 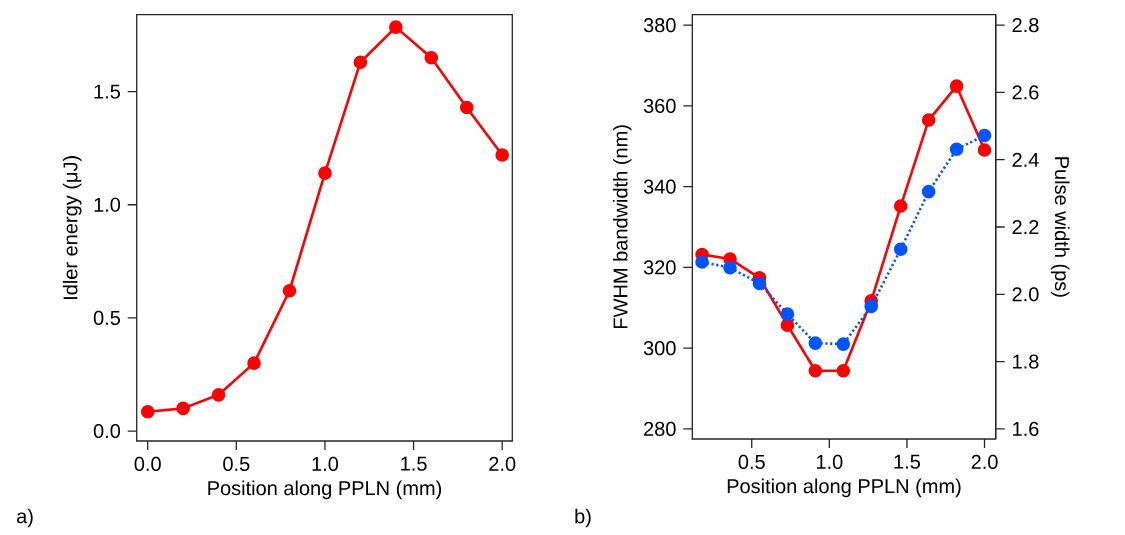 I want to click on y-tick-label: 280, so click(x=660, y=428).